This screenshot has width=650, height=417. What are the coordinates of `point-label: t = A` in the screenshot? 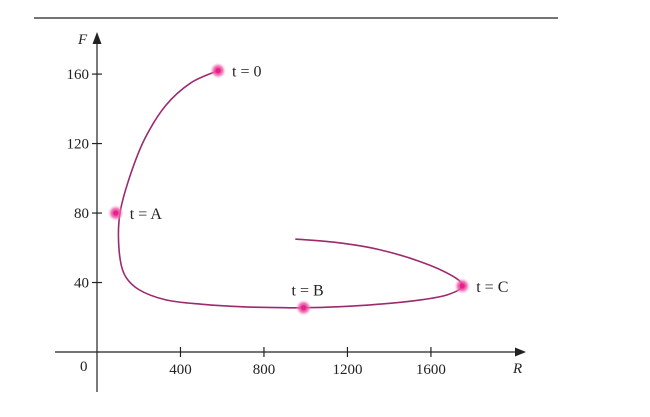 It's located at (146, 214).